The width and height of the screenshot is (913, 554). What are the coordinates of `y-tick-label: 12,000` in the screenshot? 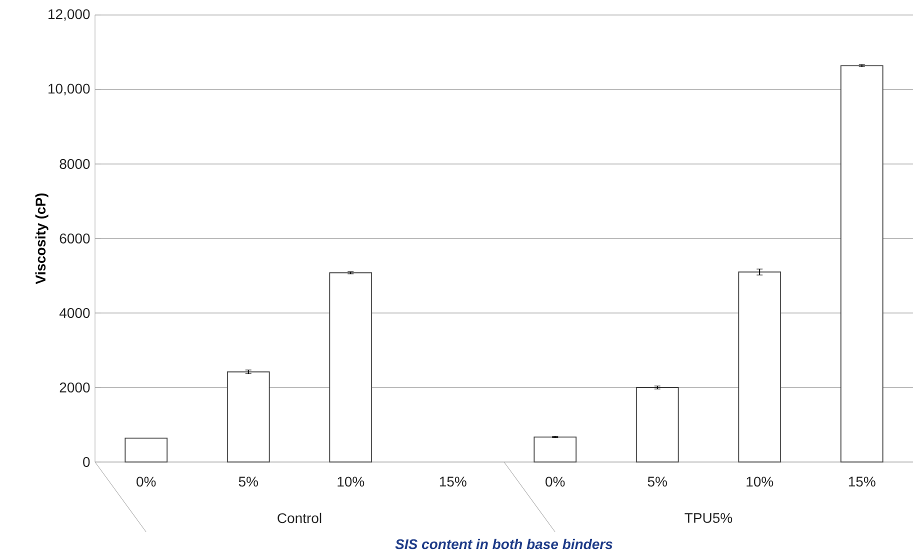 It's located at (69, 15).